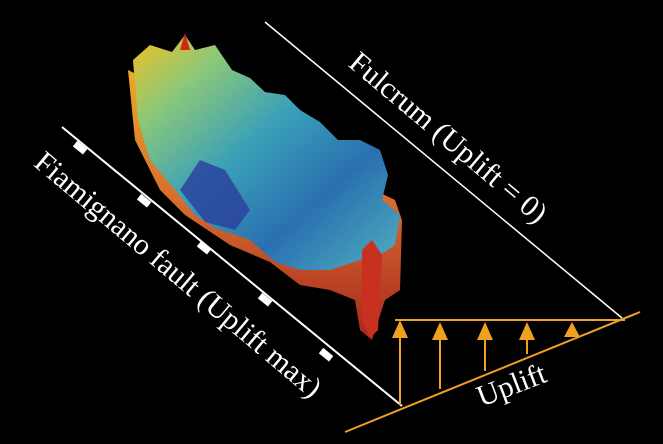 This screenshot has height=444, width=663. What do you see at coordinates (215, 195) in the screenshot?
I see `terrain-valley` at bounding box center [215, 195].